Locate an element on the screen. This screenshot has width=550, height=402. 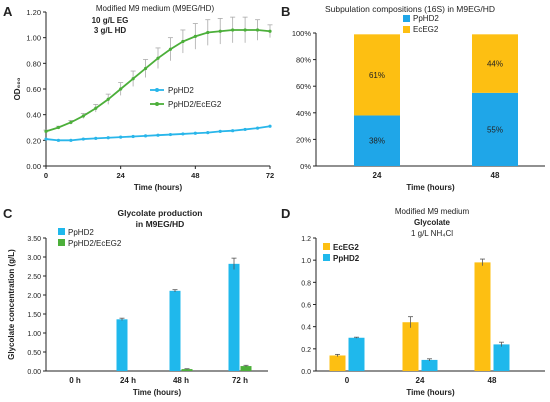
panel-d-title-line3: 1 g/L NH₄Cl is located at coordinates (432, 233).